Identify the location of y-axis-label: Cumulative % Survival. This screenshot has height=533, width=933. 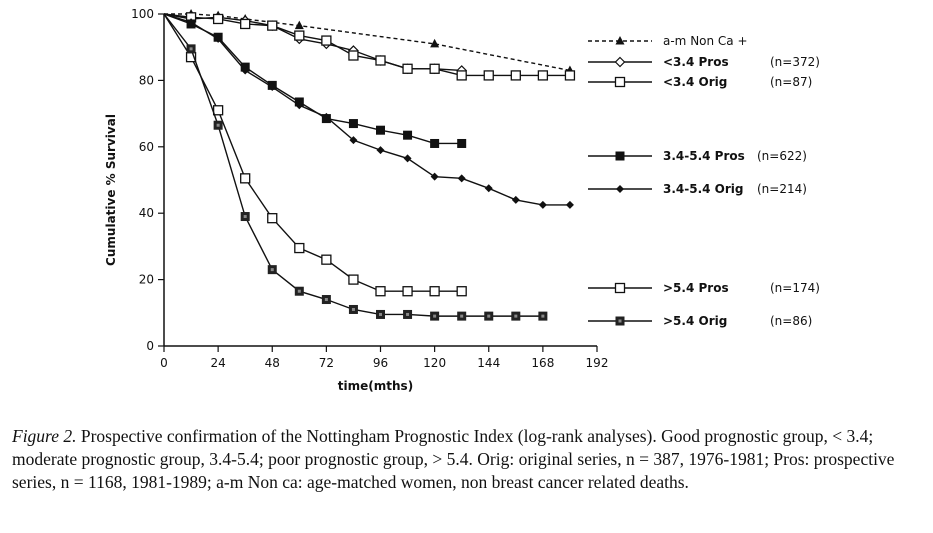
(111, 190).